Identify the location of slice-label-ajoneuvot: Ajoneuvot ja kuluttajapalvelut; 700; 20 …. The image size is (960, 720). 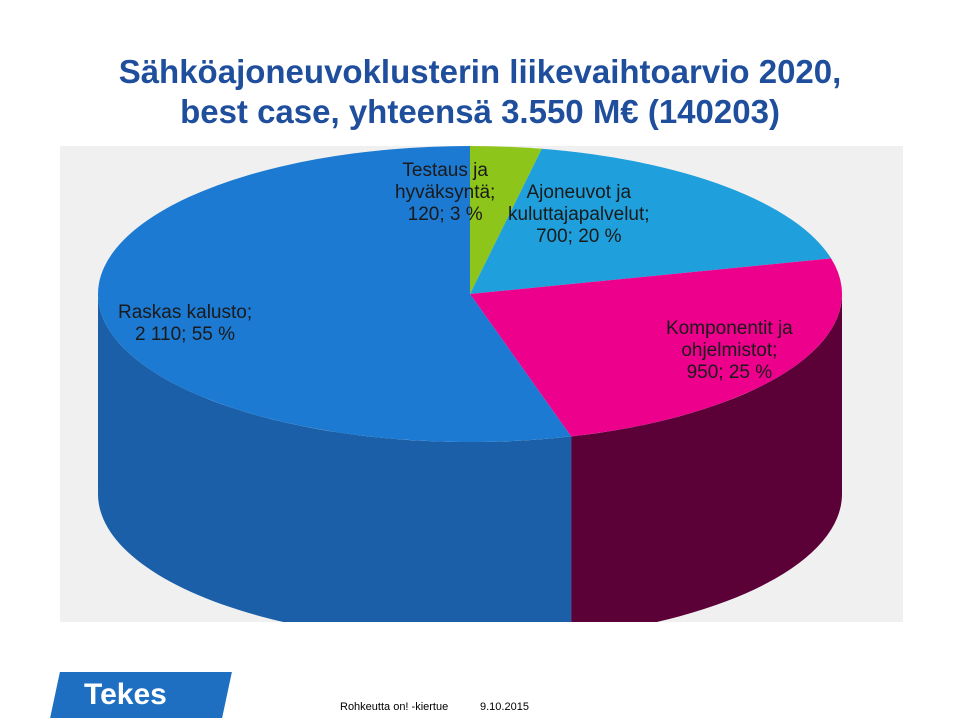
(579, 215).